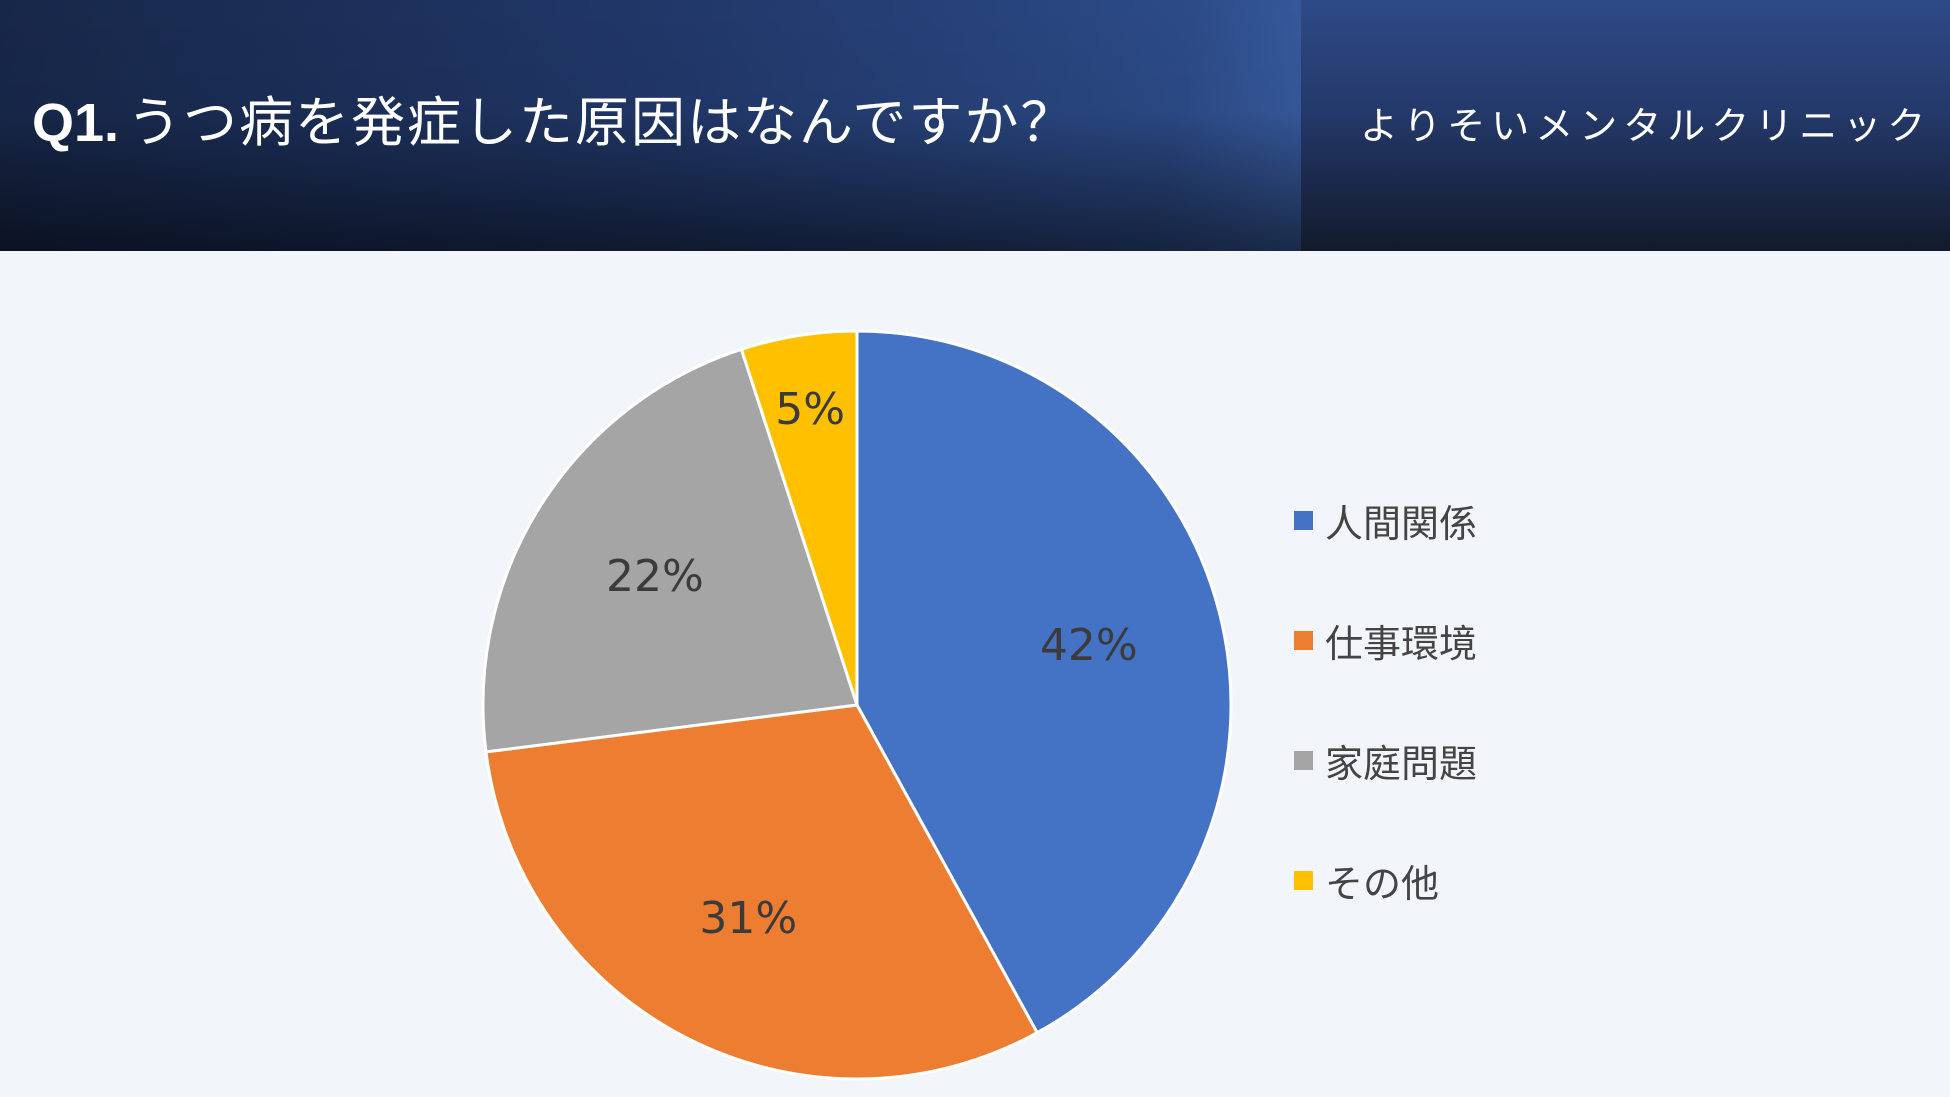  I want to click on header-right-panel, so click(1625, 125).